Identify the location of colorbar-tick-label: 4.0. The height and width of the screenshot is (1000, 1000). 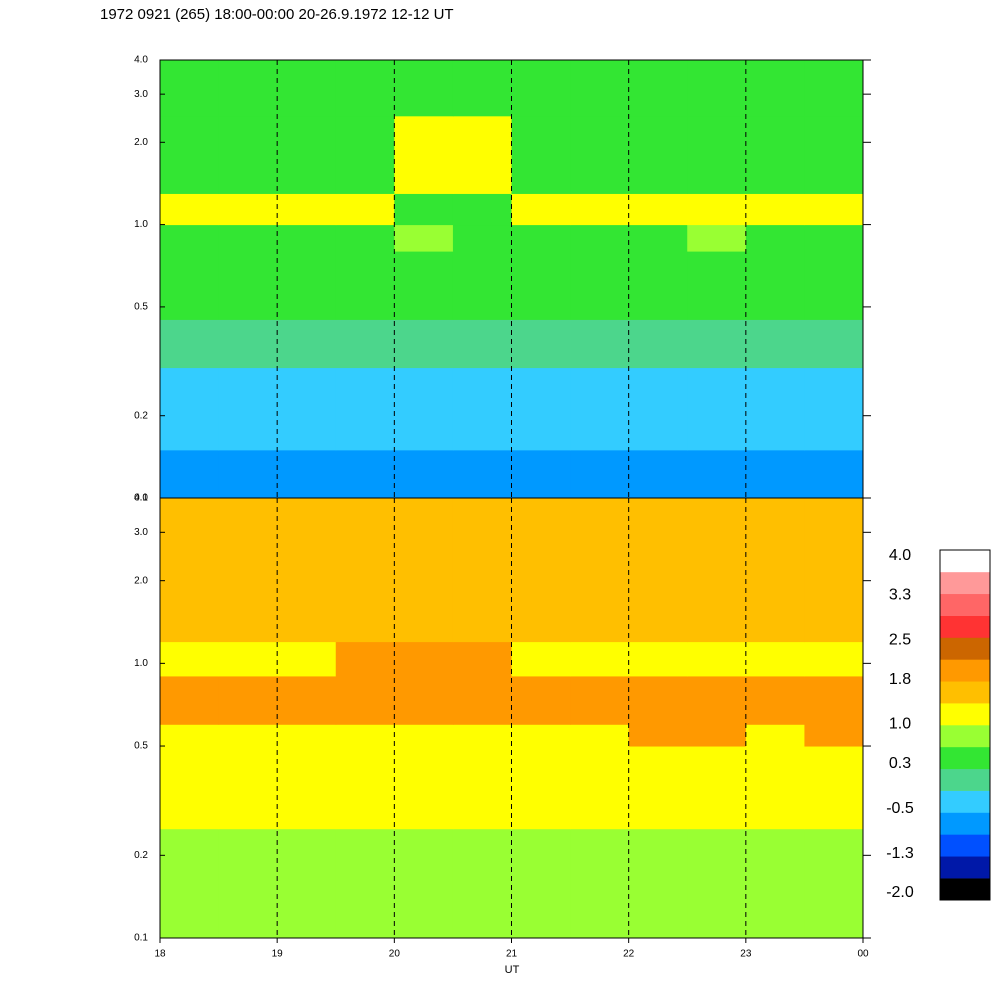
(900, 555).